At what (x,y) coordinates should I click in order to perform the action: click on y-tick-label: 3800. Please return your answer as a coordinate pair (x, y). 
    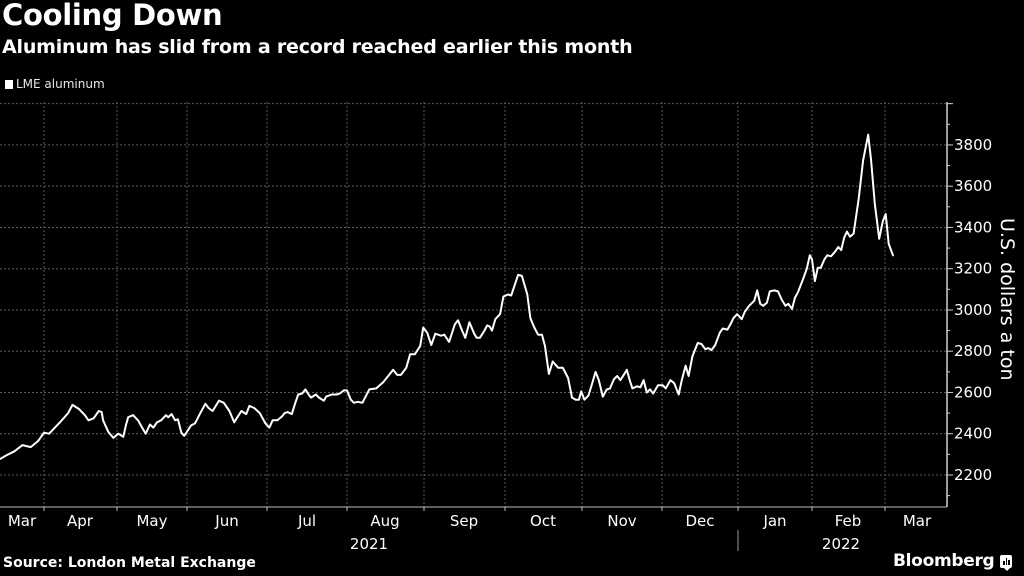
    Looking at the image, I should click on (973, 145).